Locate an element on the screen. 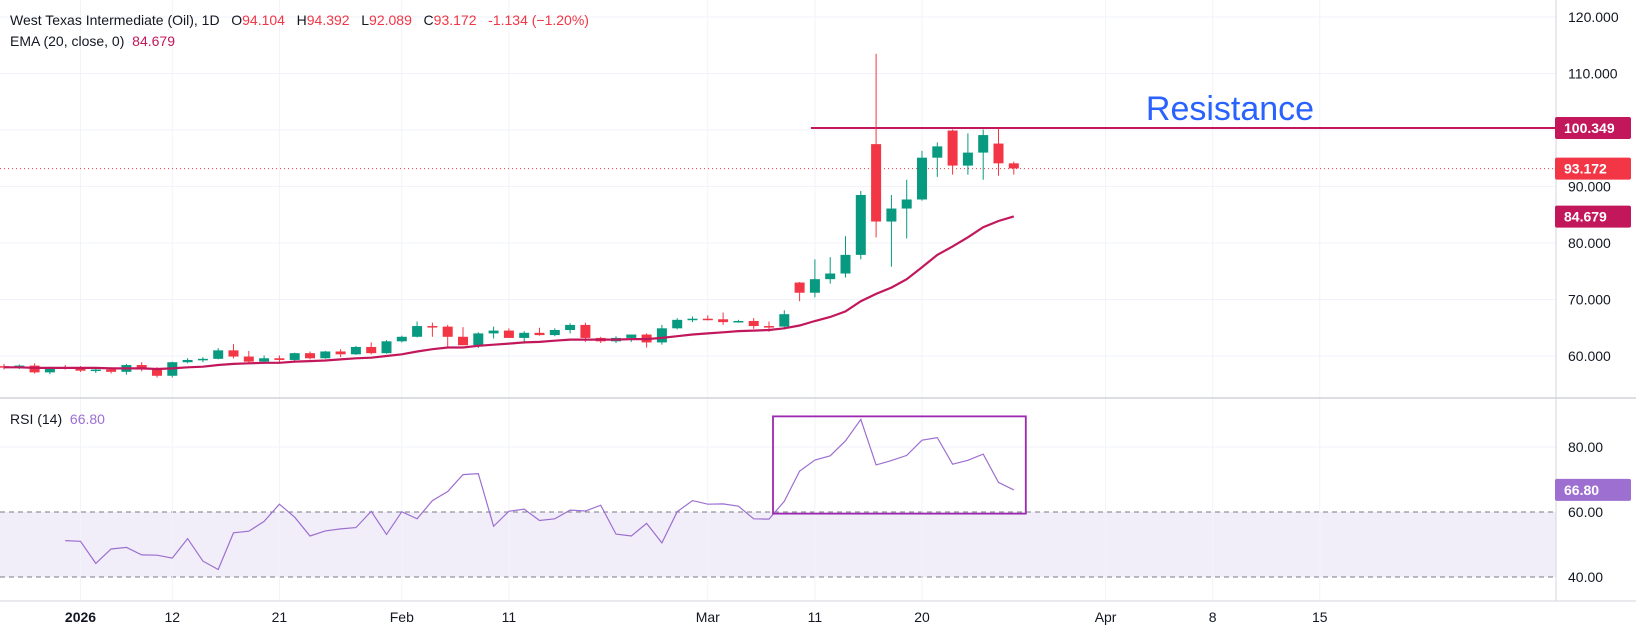 The image size is (1636, 633). current-price-label-text: 93.172 is located at coordinates (1585, 169).